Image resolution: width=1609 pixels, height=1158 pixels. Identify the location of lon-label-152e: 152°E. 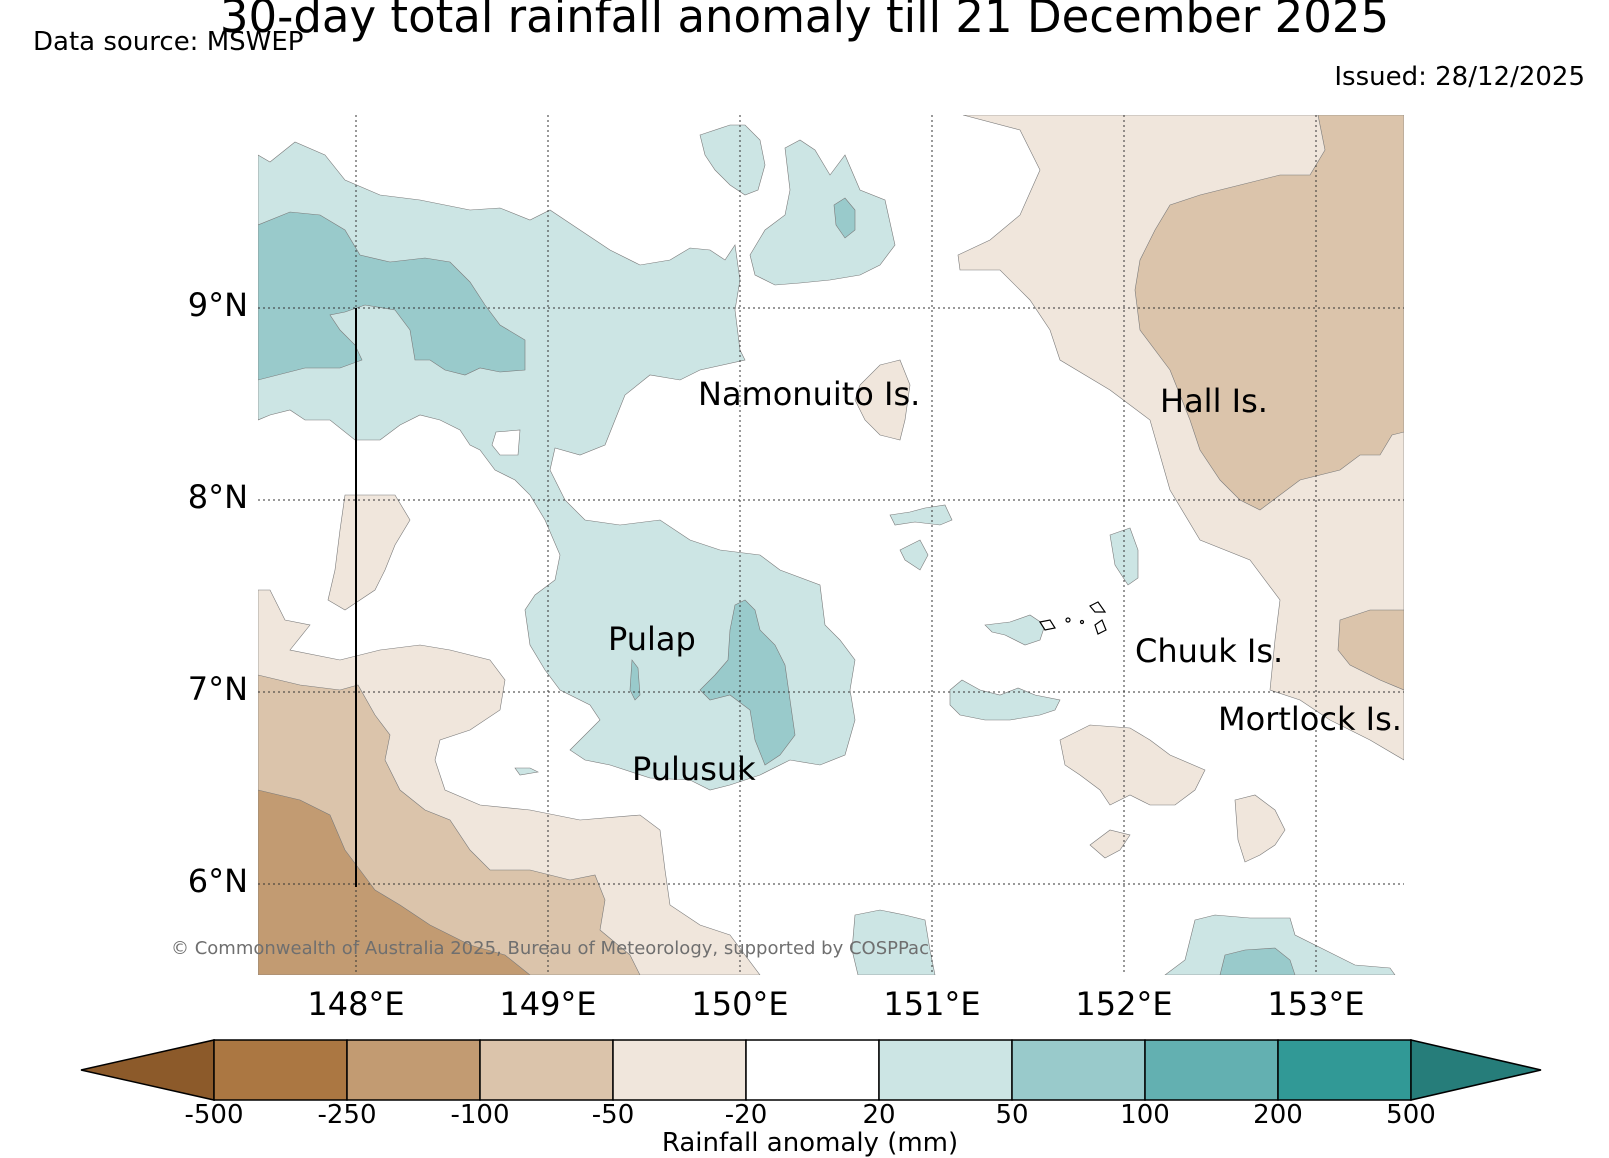
(1124, 1004).